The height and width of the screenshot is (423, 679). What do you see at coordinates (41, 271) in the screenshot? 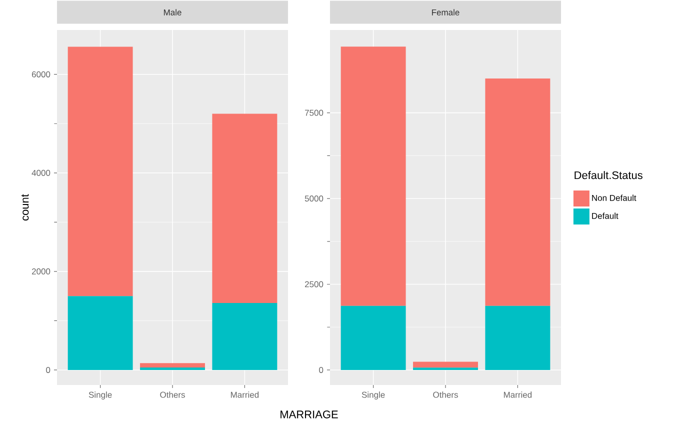
I see `y-tick-label: 2000` at bounding box center [41, 271].